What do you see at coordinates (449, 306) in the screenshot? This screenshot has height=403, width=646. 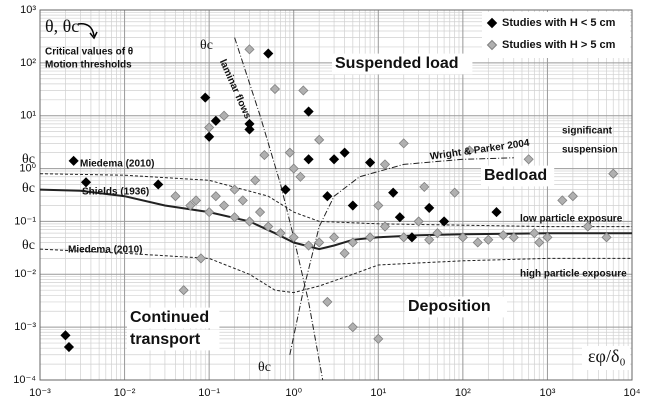 I see `annotation: Deposition` at bounding box center [449, 306].